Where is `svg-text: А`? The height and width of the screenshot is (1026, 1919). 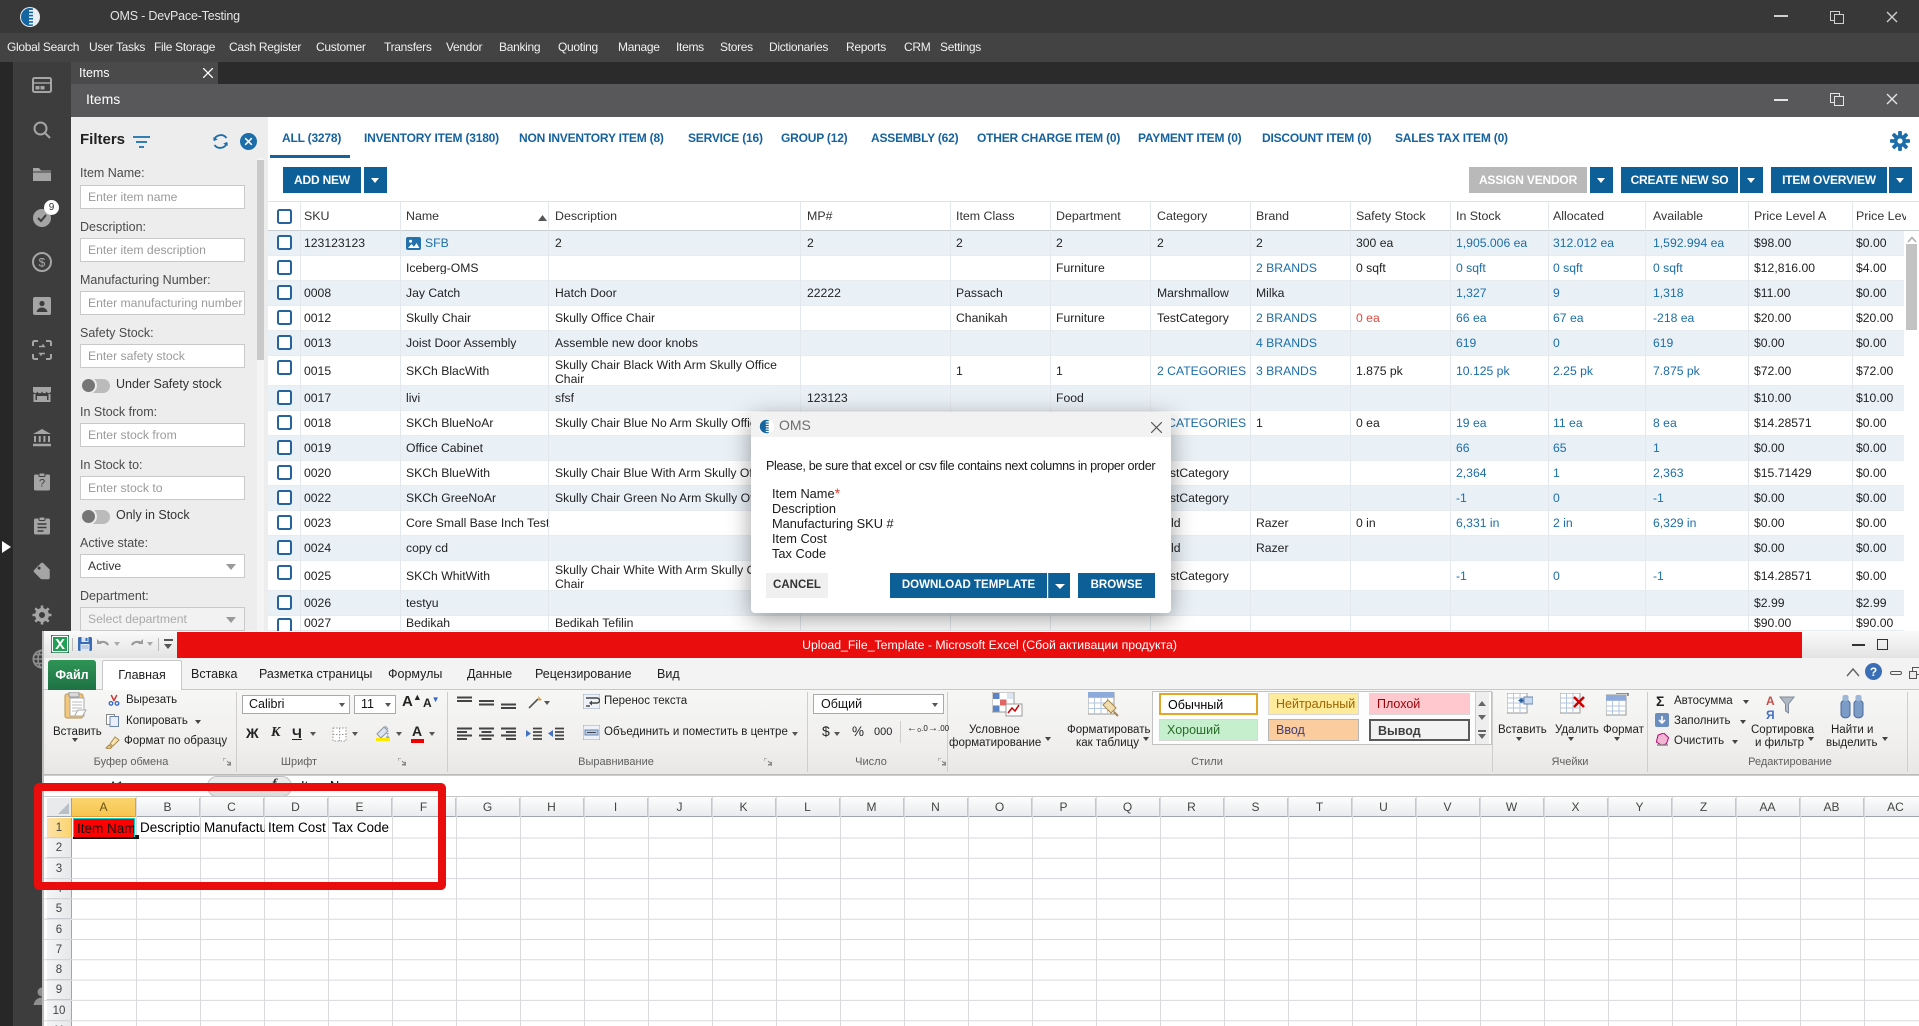
svg-text: А is located at coordinates (1770, 701).